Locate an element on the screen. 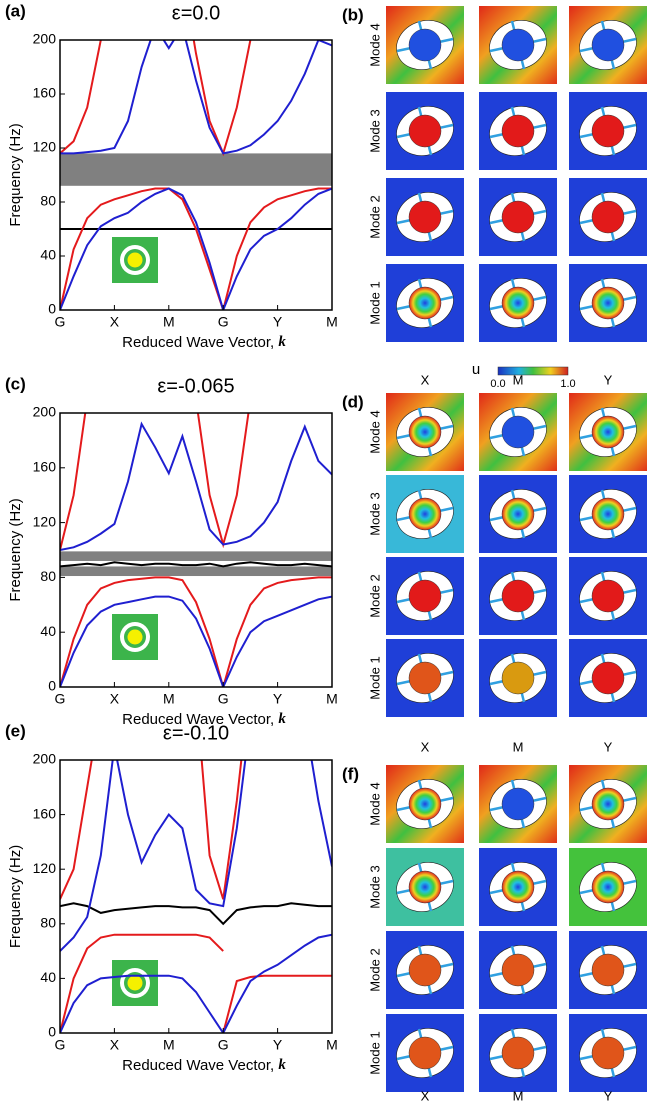 Image resolution: width=654 pixels, height=1111 pixels. colorbar-max: 1.0 is located at coordinates (567, 384).